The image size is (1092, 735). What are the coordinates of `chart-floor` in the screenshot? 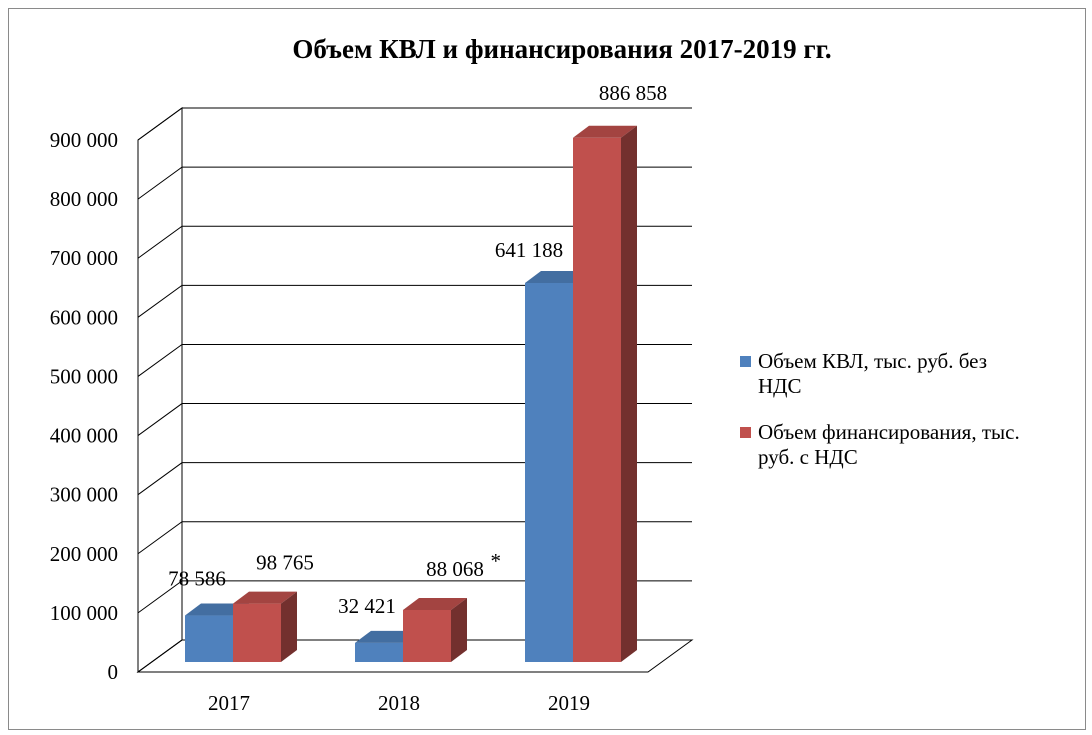 It's located at (415, 656).